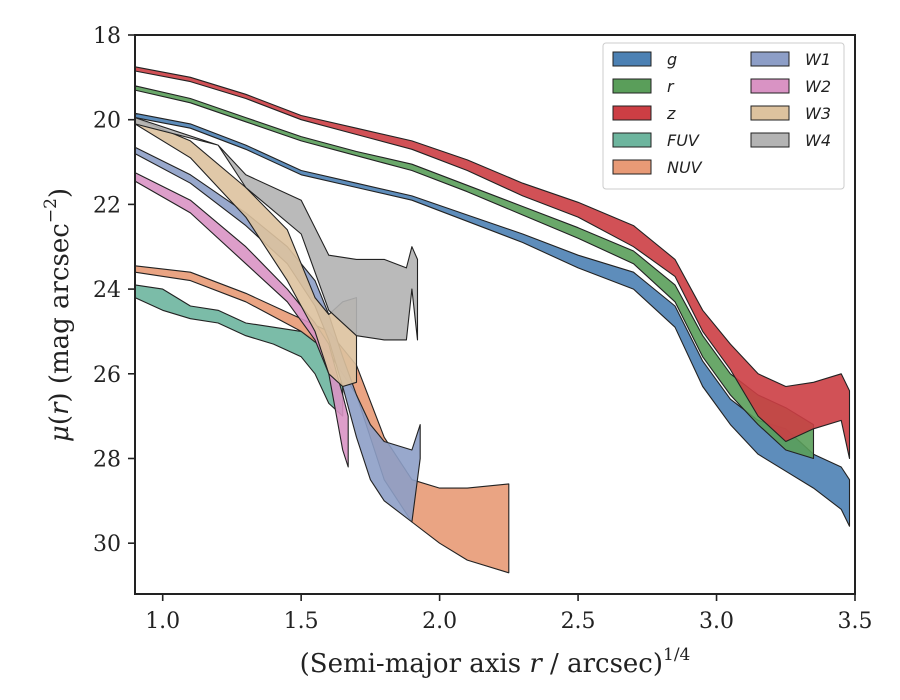 The image size is (900, 700). Describe the element at coordinates (671, 113) in the screenshot. I see `legend-label-z: z` at that location.